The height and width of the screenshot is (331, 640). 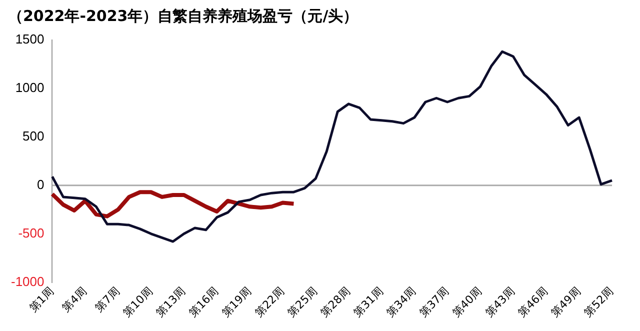 What do you see at coordinates (533, 302) in the screenshot?
I see `x-tick-label: 第46周` at bounding box center [533, 302].